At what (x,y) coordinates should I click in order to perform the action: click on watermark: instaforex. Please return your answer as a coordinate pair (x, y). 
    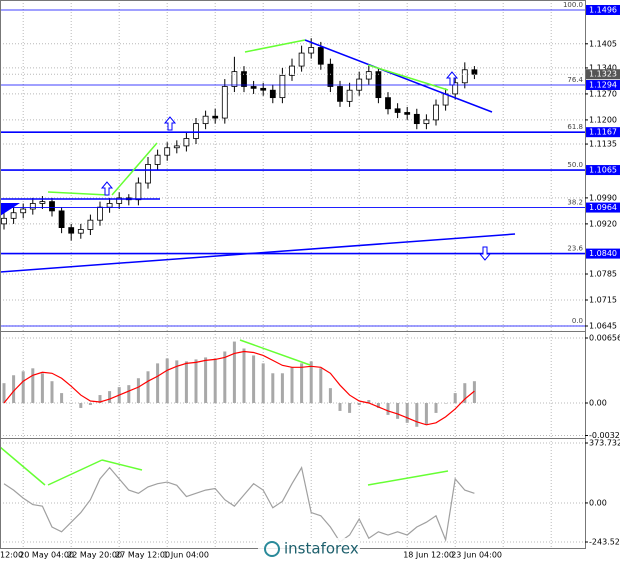
    Looking at the image, I should click on (309, 549).